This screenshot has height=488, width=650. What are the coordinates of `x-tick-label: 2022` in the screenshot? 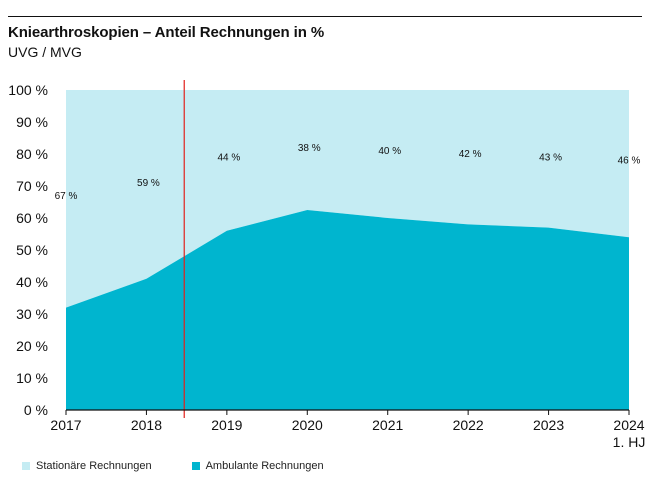 It's located at (468, 425).